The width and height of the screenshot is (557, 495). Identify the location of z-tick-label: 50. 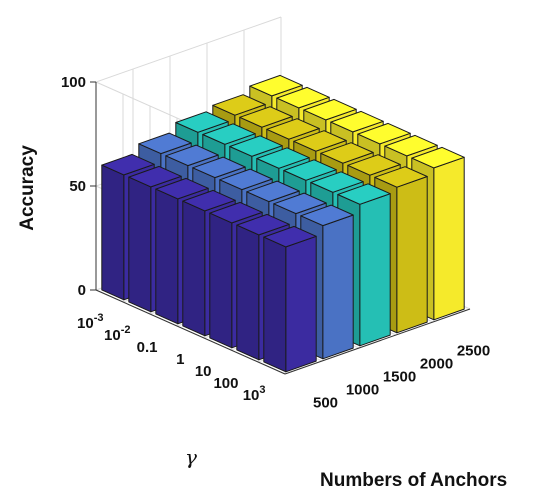
(77, 186).